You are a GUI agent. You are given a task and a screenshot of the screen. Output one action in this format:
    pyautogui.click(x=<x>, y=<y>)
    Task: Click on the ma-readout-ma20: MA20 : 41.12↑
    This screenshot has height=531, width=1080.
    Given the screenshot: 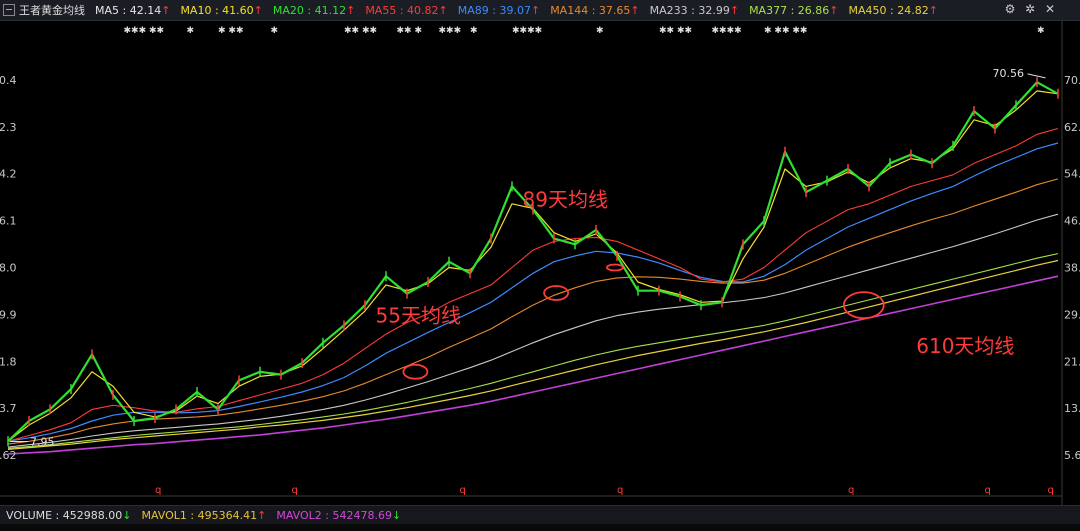 What is the action you would take?
    pyautogui.click(x=314, y=10)
    